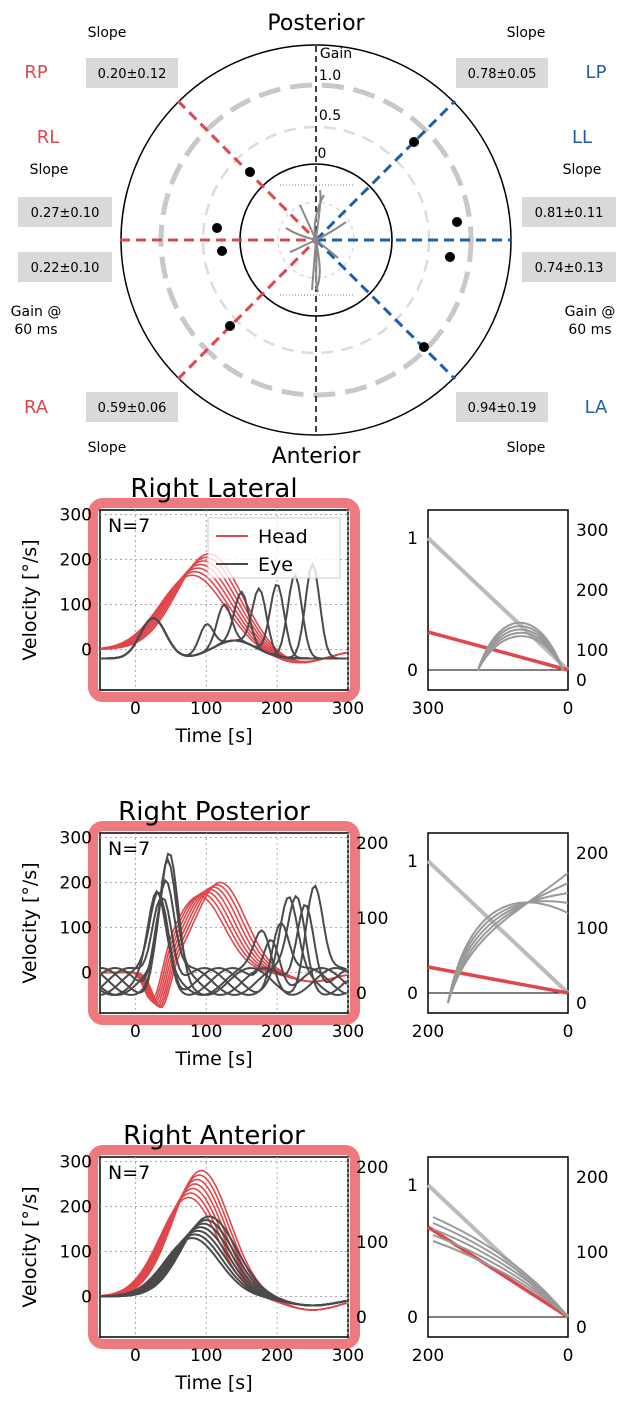 The height and width of the screenshot is (1401, 620). What do you see at coordinates (316, 23) in the screenshot?
I see `posterior-label: Posterior` at bounding box center [316, 23].